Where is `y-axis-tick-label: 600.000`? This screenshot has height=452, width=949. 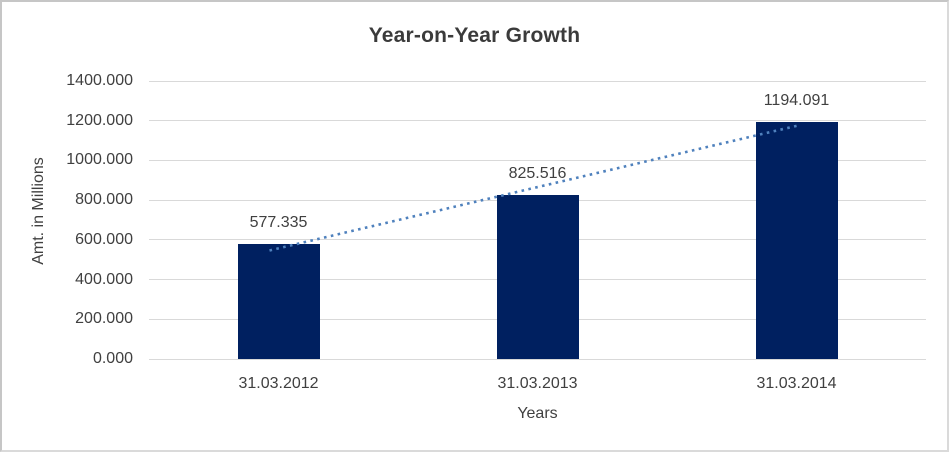
y-axis-tick-label: 600.000 is located at coordinates (104, 239).